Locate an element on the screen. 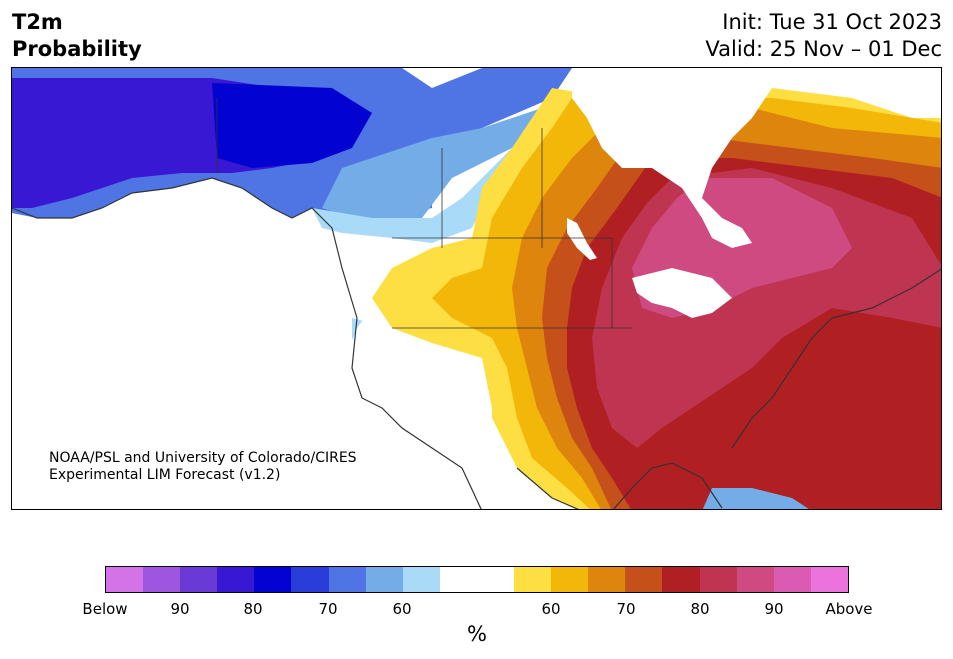 This screenshot has width=953, height=659. colorbar-label-below-70: 70 is located at coordinates (328, 609).